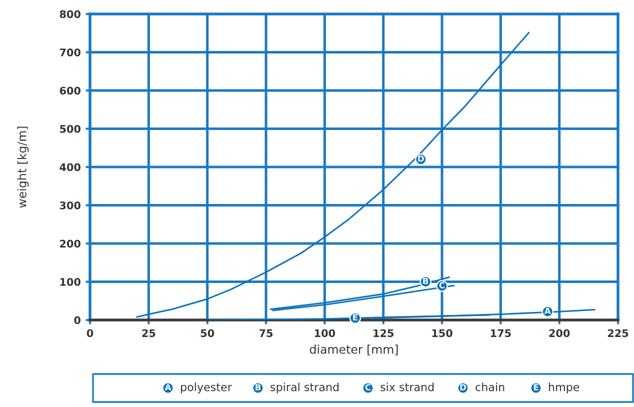 The image size is (634, 407). Describe the element at coordinates (70, 90) in the screenshot. I see `y-tick-label: 600` at that location.